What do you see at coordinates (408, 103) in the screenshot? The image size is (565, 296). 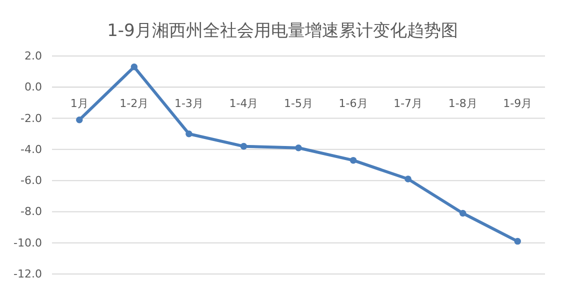 I see `x-tick-label: 1-7月` at bounding box center [408, 103].